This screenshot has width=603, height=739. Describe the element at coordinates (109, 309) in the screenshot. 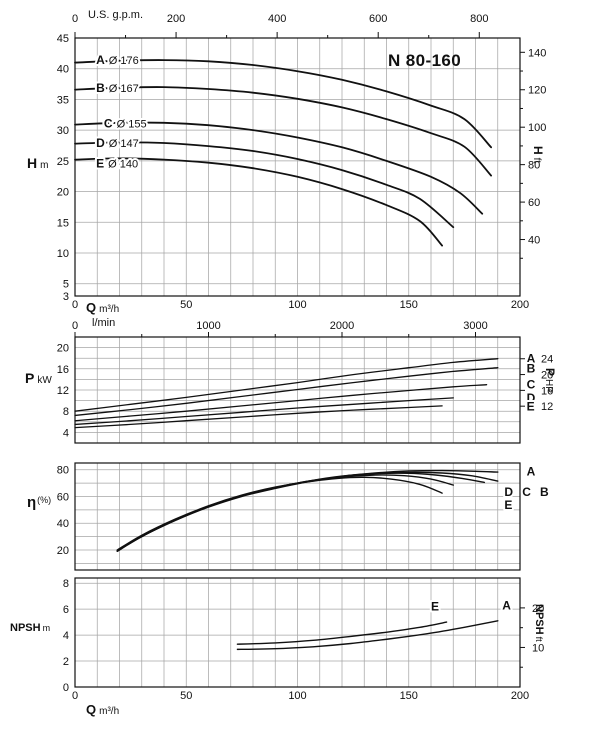

I see `q-unit: m³/h` at that location.